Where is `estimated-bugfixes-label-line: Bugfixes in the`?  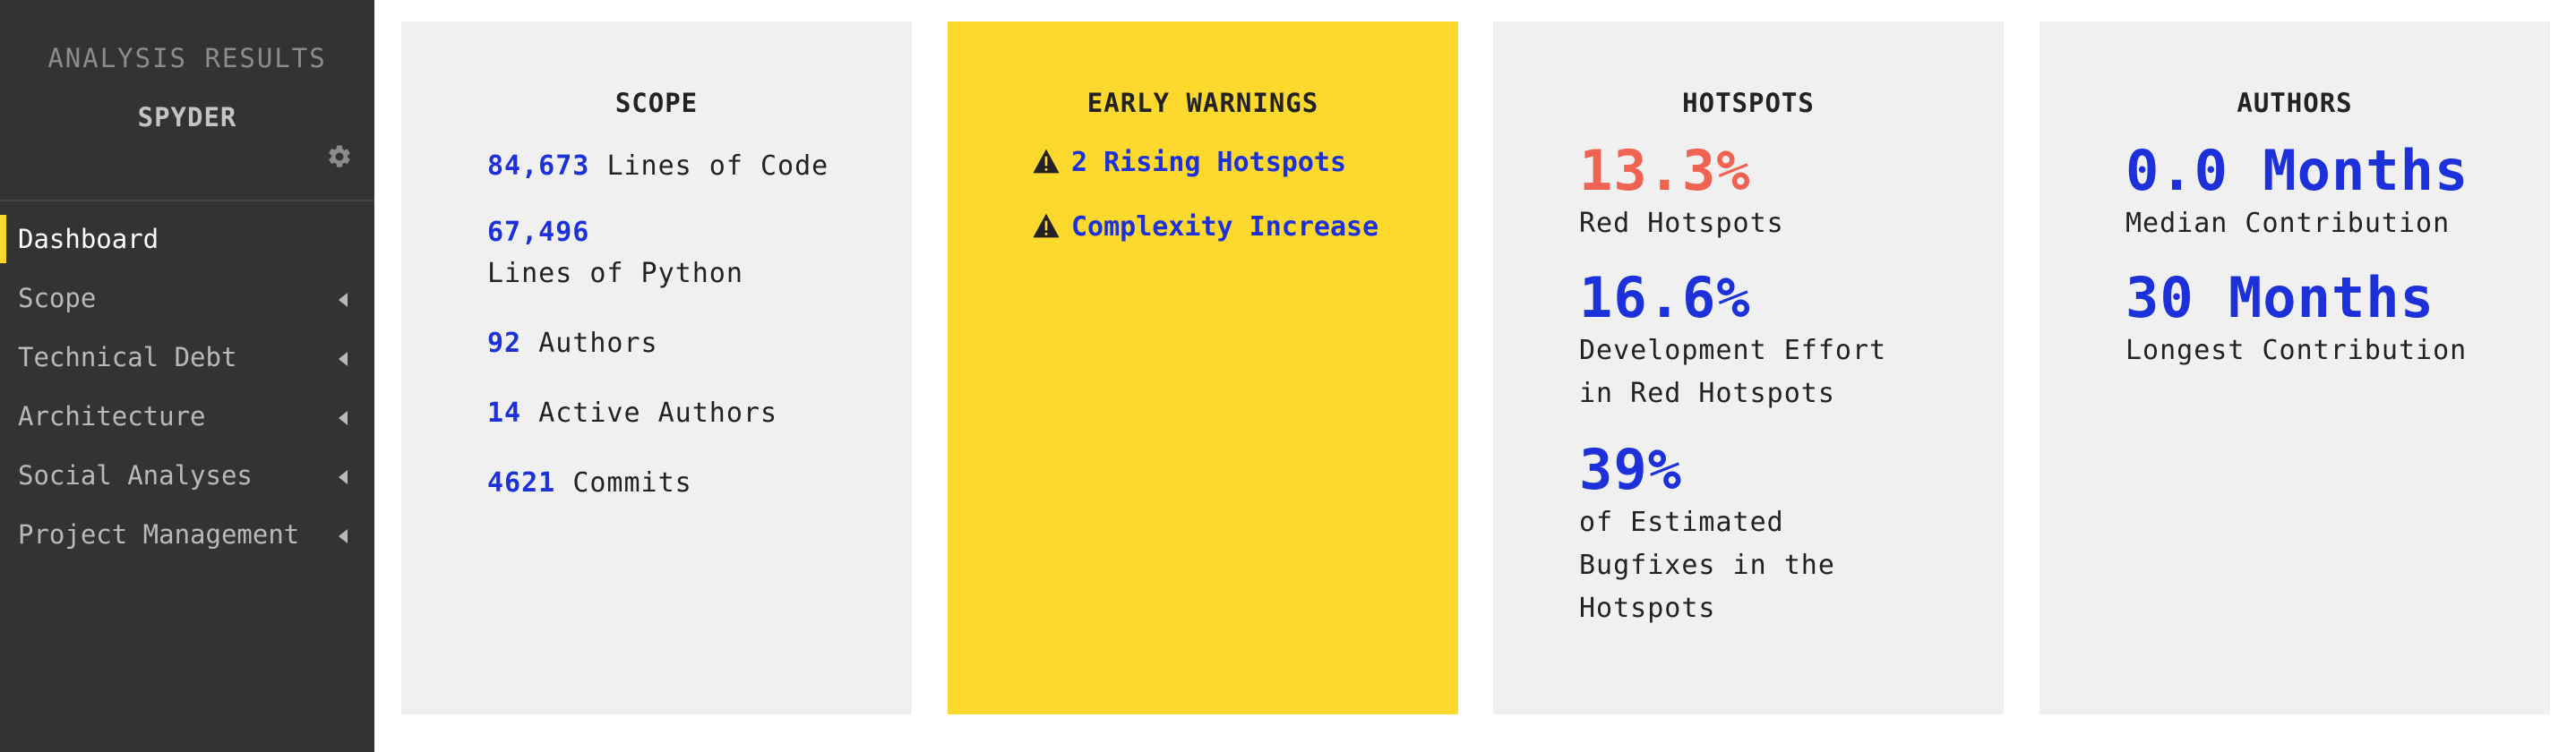 estimated-bugfixes-label-line: Bugfixes in the is located at coordinates (1707, 565).